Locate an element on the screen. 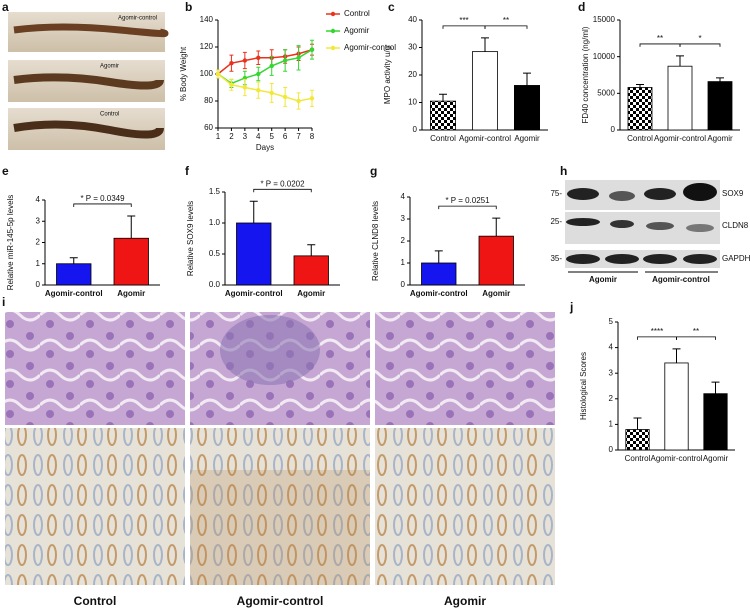 This screenshot has width=750, height=610. x-axis-label: Days is located at coordinates (265, 147).